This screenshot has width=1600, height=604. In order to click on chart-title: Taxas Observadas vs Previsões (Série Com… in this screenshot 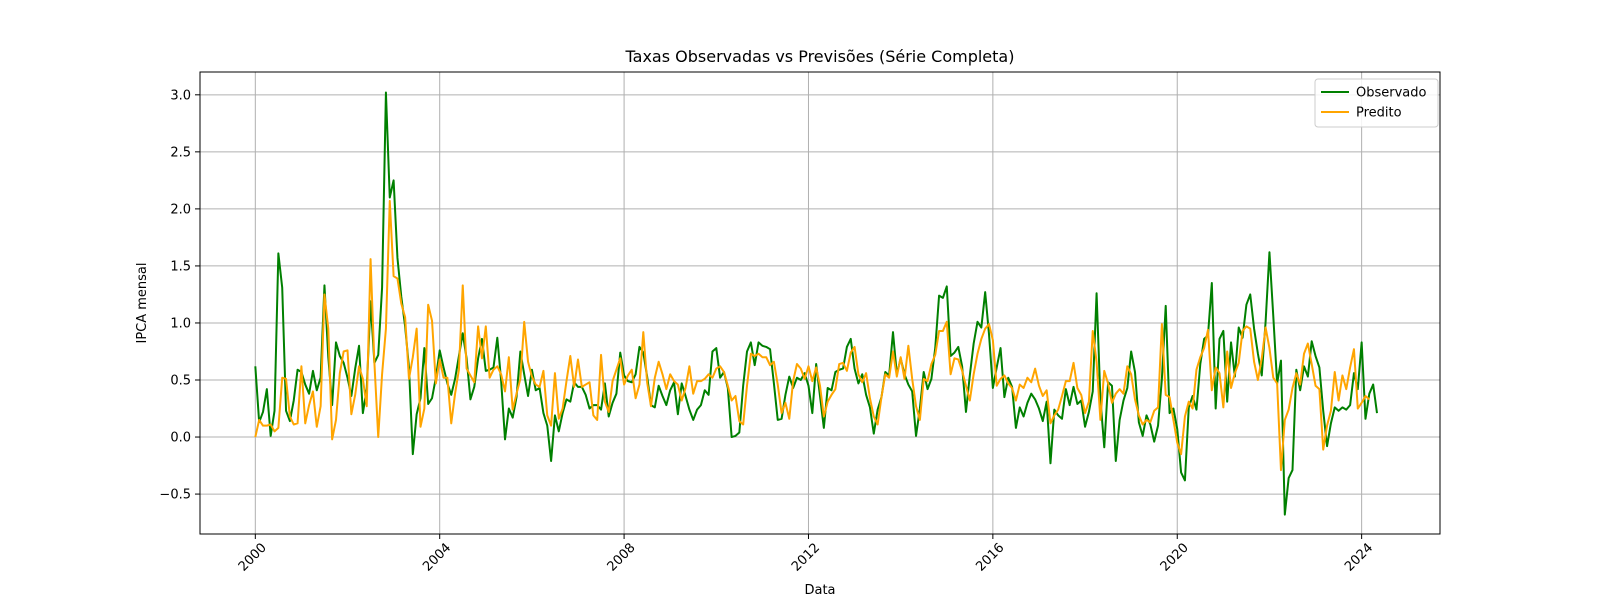, I will do `click(820, 56)`.